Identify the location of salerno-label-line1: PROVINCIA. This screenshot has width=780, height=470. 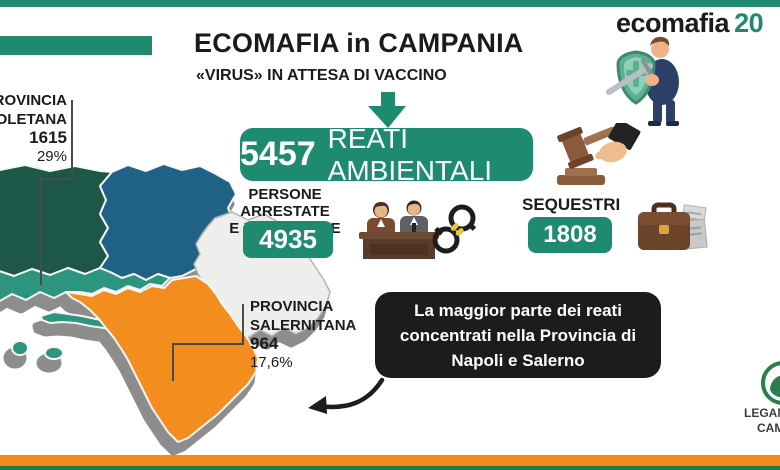
(292, 306).